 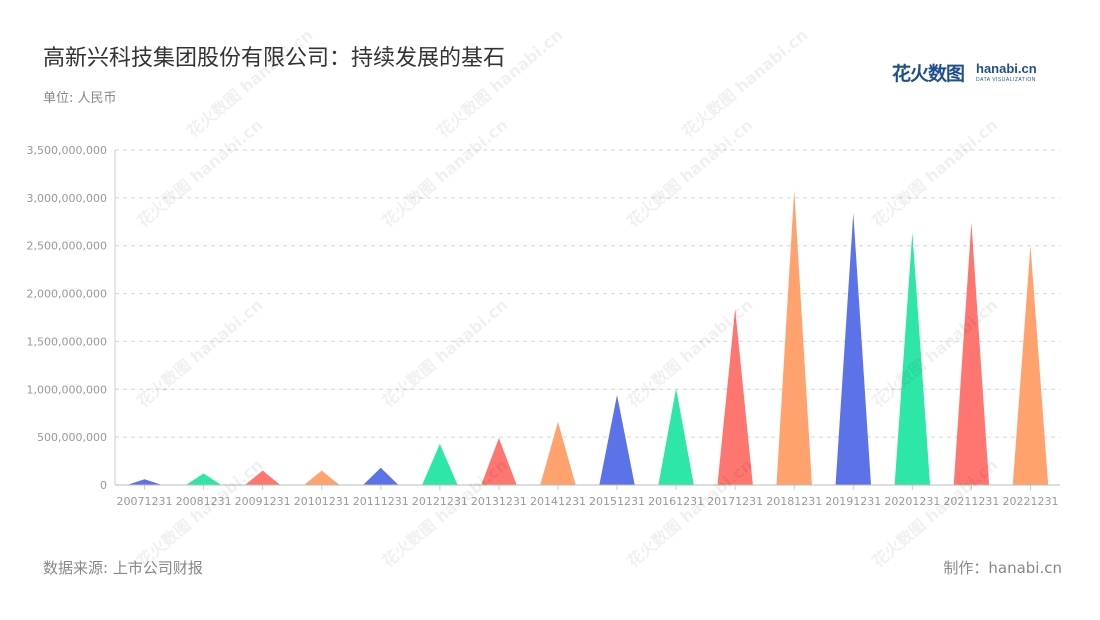 I want to click on y-tick-label: 500,000,000, so click(x=72, y=437).